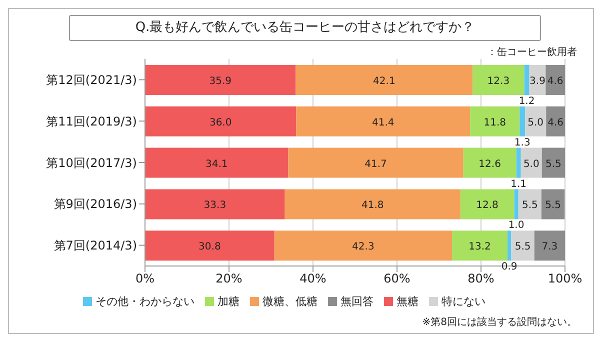 This screenshot has height=340, width=600. I want to click on x-tick-label: 100%, so click(565, 279).